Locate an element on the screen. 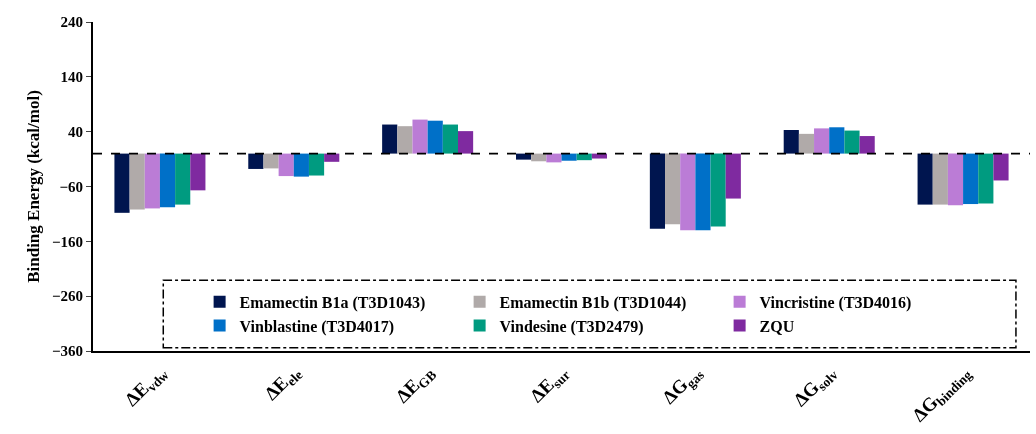  y-tick-label: −60 is located at coordinates (71, 186).